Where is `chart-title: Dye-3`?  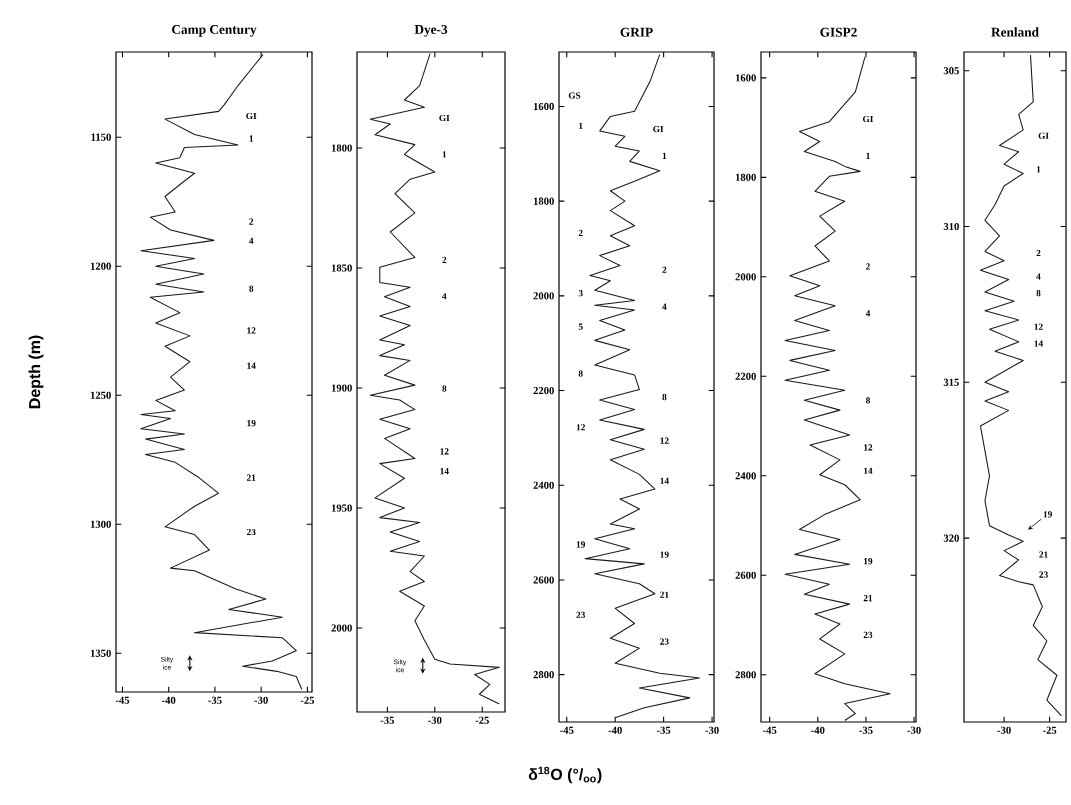 chart-title: Dye-3 is located at coordinates (431, 31).